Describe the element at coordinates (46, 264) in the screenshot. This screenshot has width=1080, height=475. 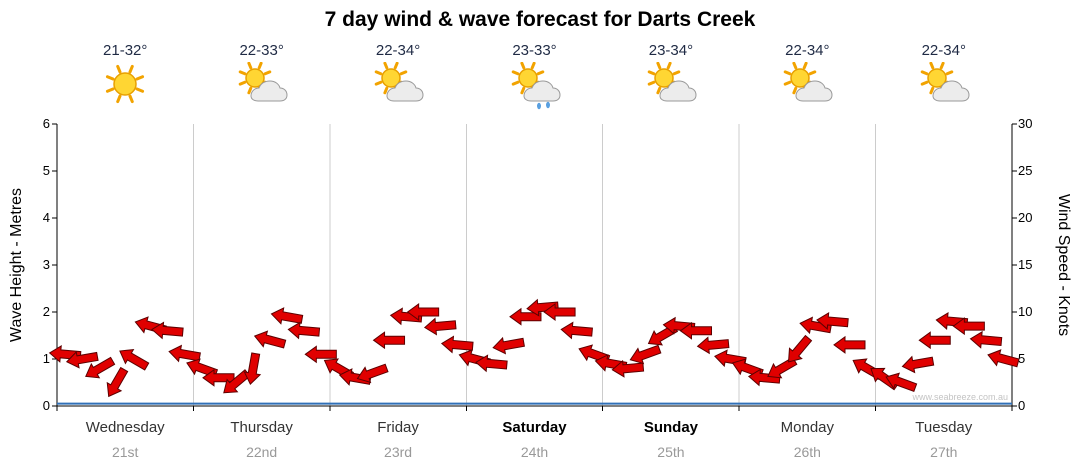
I see `left-axis-tick-label: 3` at that location.